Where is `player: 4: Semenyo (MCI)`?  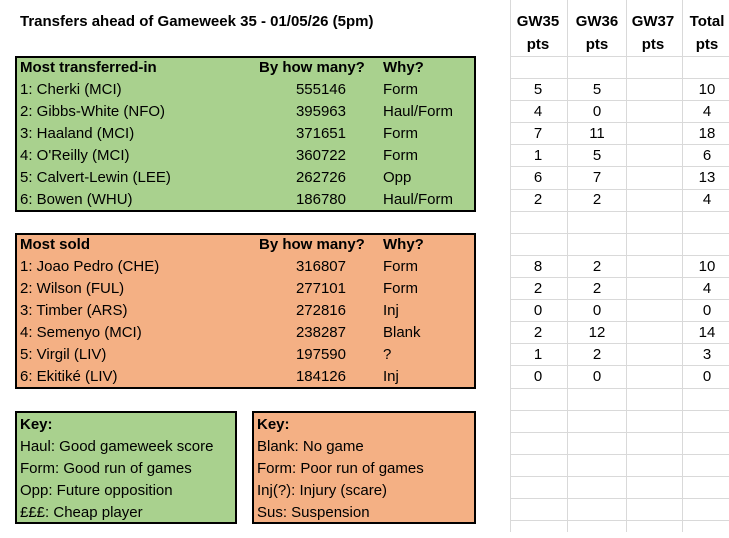
player: 4: Semenyo (MCI) is located at coordinates (81, 332).